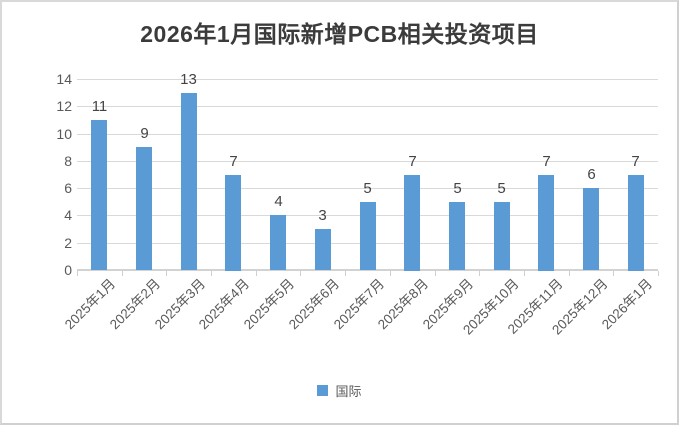  I want to click on chart-title: 2026年1月国际新增PCB相关投资项目, so click(339, 34).